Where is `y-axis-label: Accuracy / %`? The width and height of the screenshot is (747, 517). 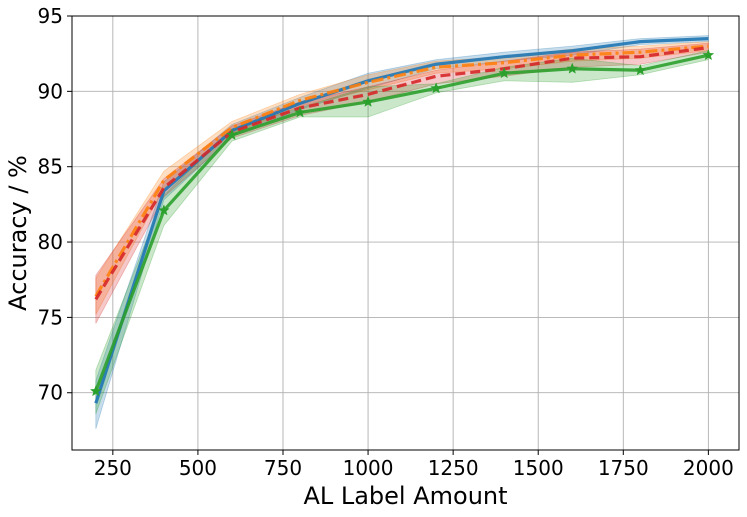
y-axis-label: Accuracy / % is located at coordinates (18, 233).